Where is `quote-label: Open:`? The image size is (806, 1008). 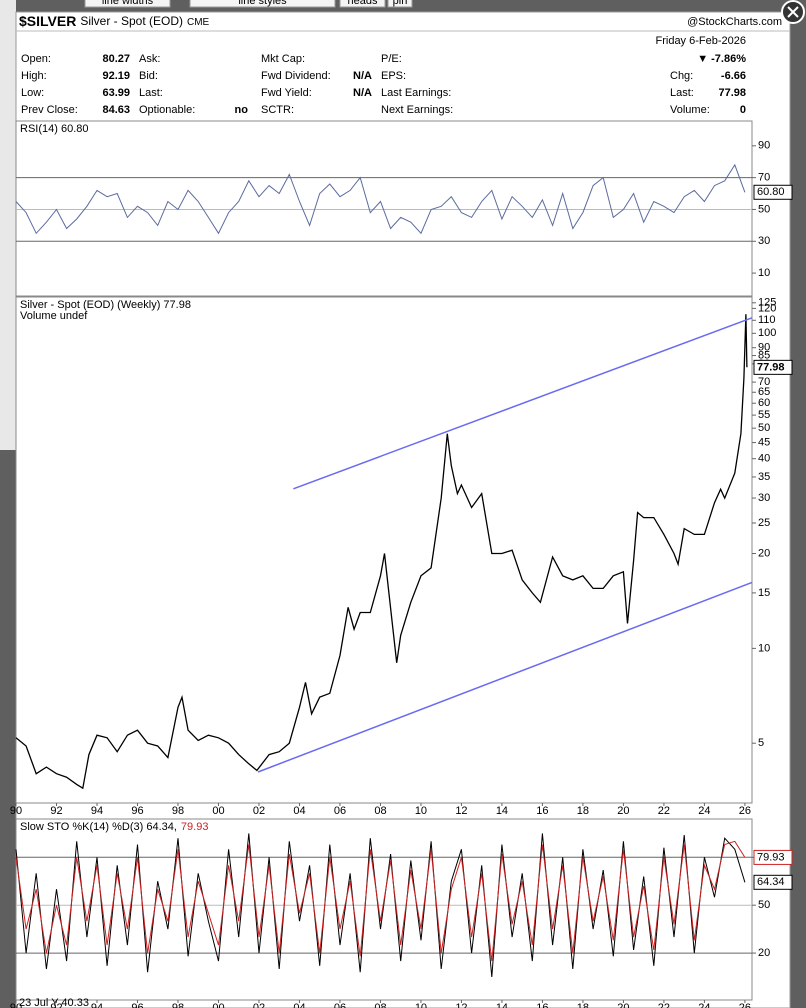
quote-label: Open: is located at coordinates (36, 59).